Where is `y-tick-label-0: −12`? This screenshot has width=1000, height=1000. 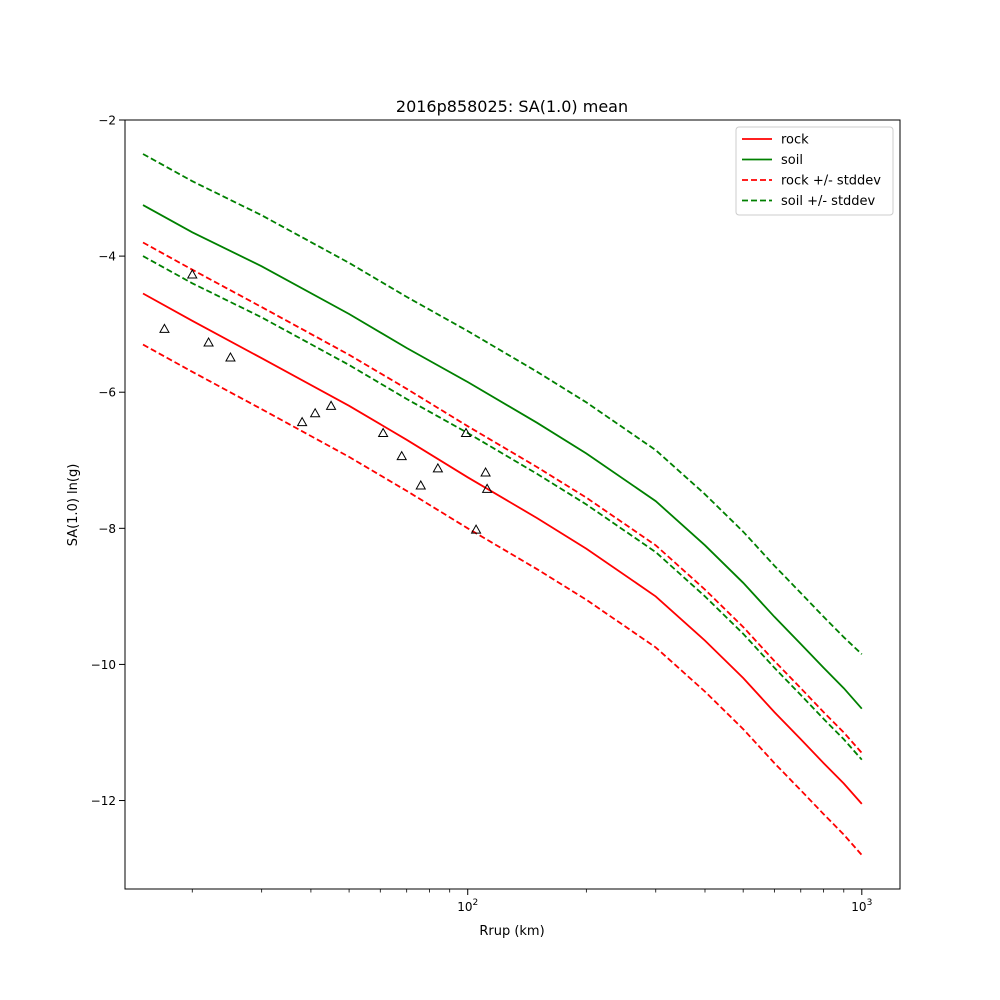 y-tick-label-0: −12 is located at coordinates (103, 801).